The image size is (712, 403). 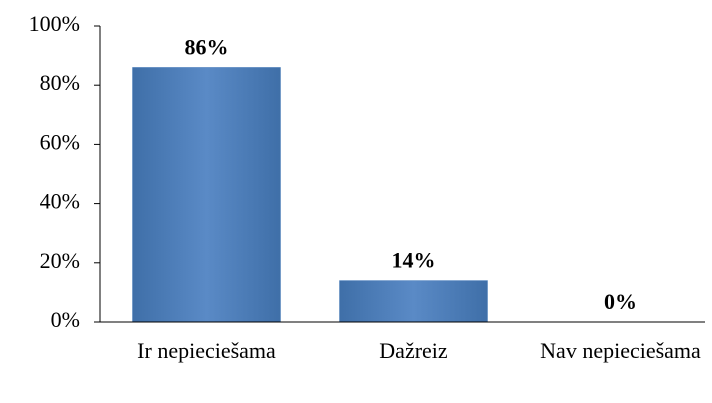 What do you see at coordinates (60, 201) in the screenshot?
I see `y-tick-label: 40%` at bounding box center [60, 201].